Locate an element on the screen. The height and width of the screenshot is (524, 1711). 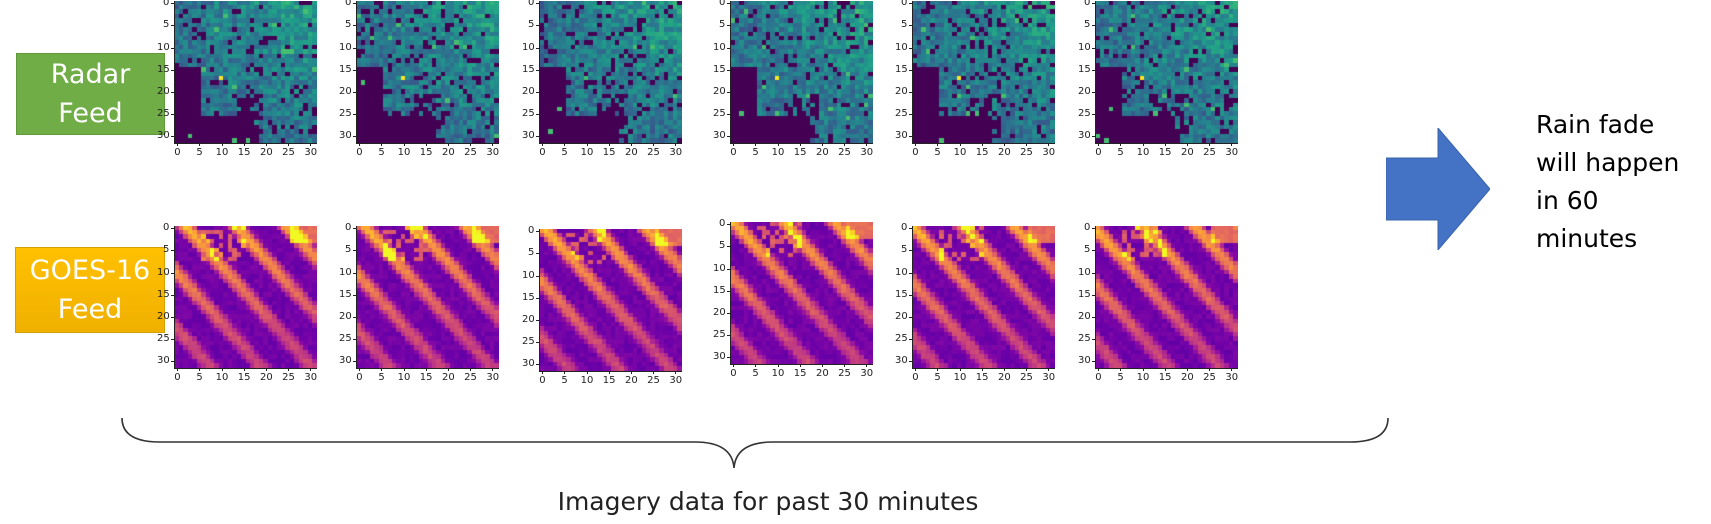
y-axis-line is located at coordinates (912, 297).